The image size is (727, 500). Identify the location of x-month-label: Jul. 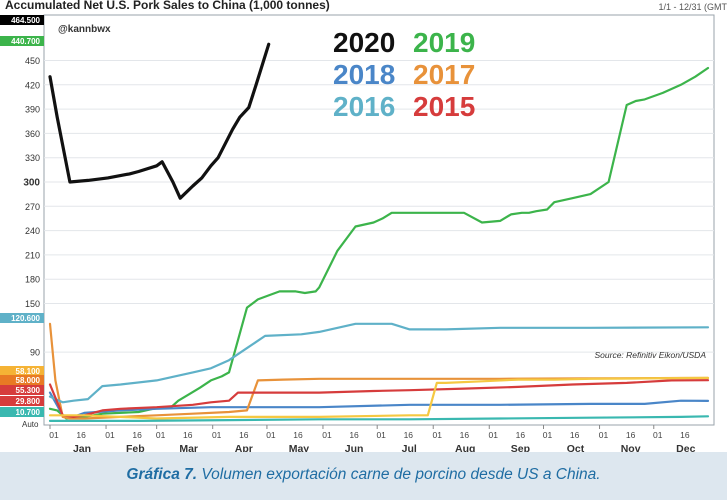
(409, 447).